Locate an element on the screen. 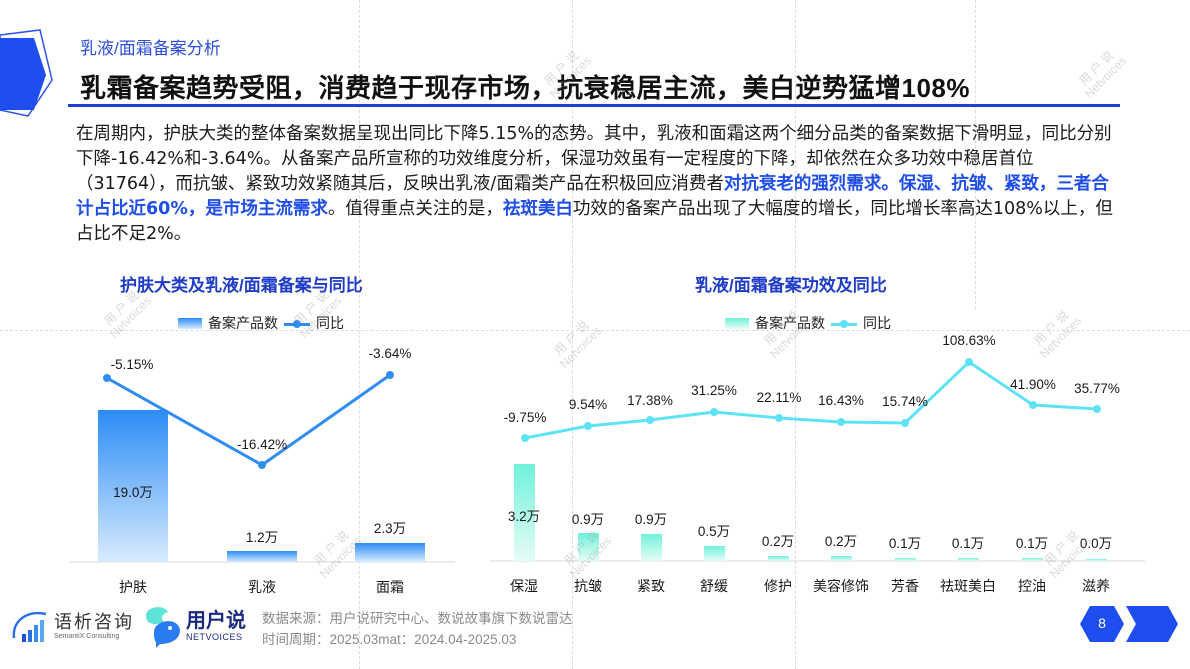 Image resolution: width=1190 pixels, height=669 pixels. bar-value-label: 3.2万 is located at coordinates (524, 516).